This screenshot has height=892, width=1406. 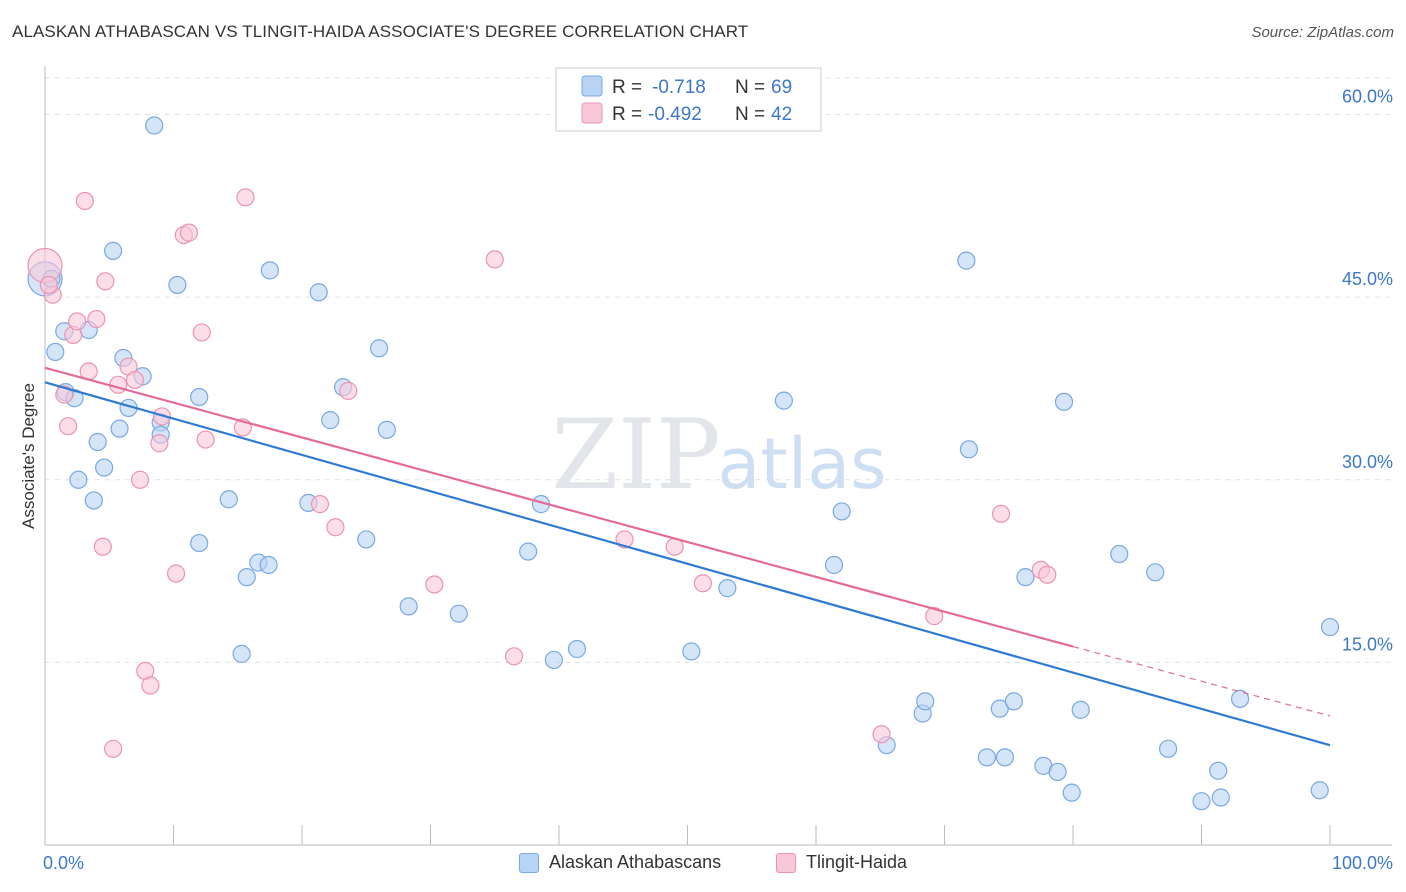 I want to click on legend-r-value-2: -0.492, so click(x=675, y=114).